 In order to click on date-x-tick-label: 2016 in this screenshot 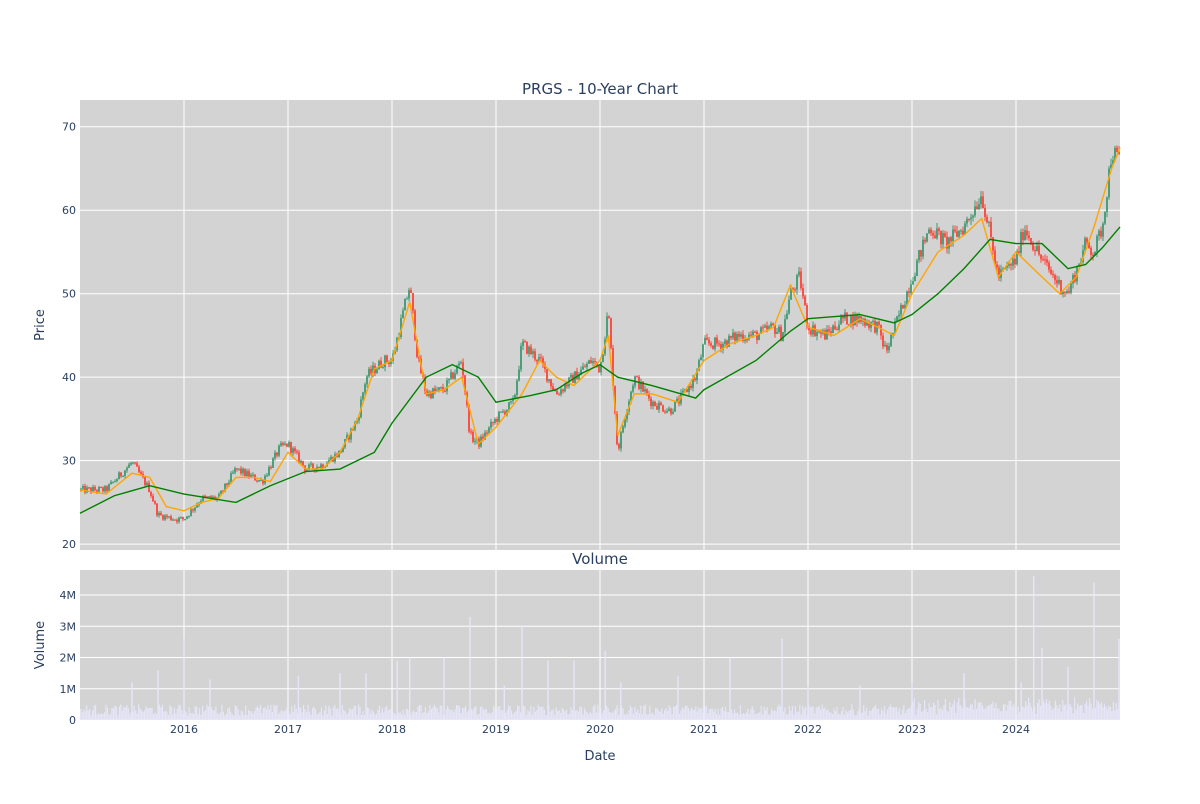, I will do `click(184, 729)`.